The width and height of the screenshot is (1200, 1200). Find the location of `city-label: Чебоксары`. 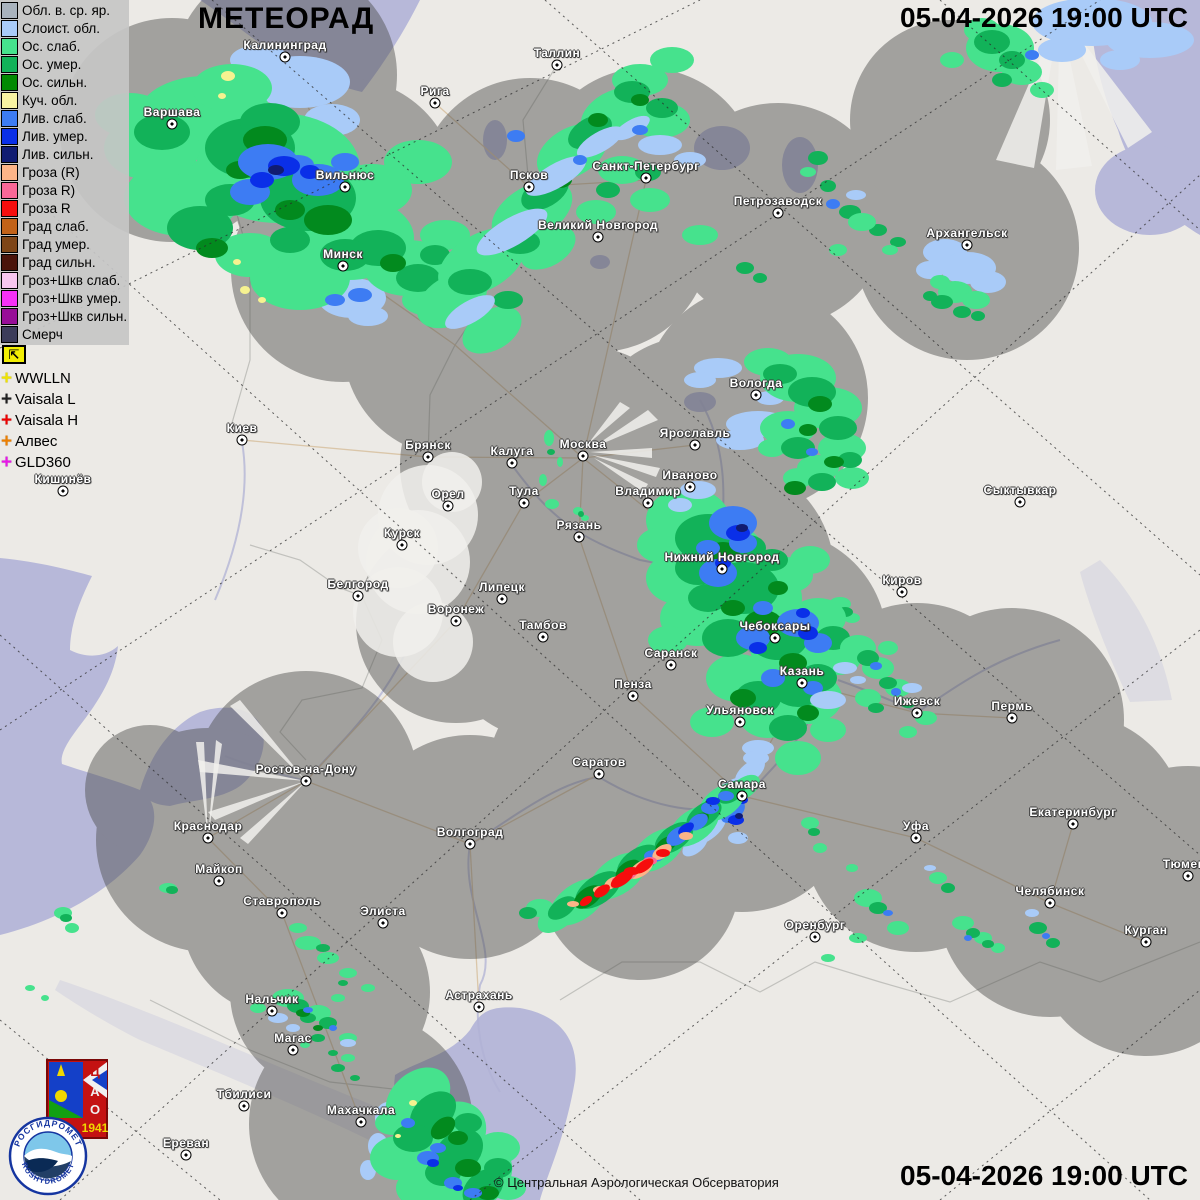

city-label: Чебоксары is located at coordinates (775, 626).